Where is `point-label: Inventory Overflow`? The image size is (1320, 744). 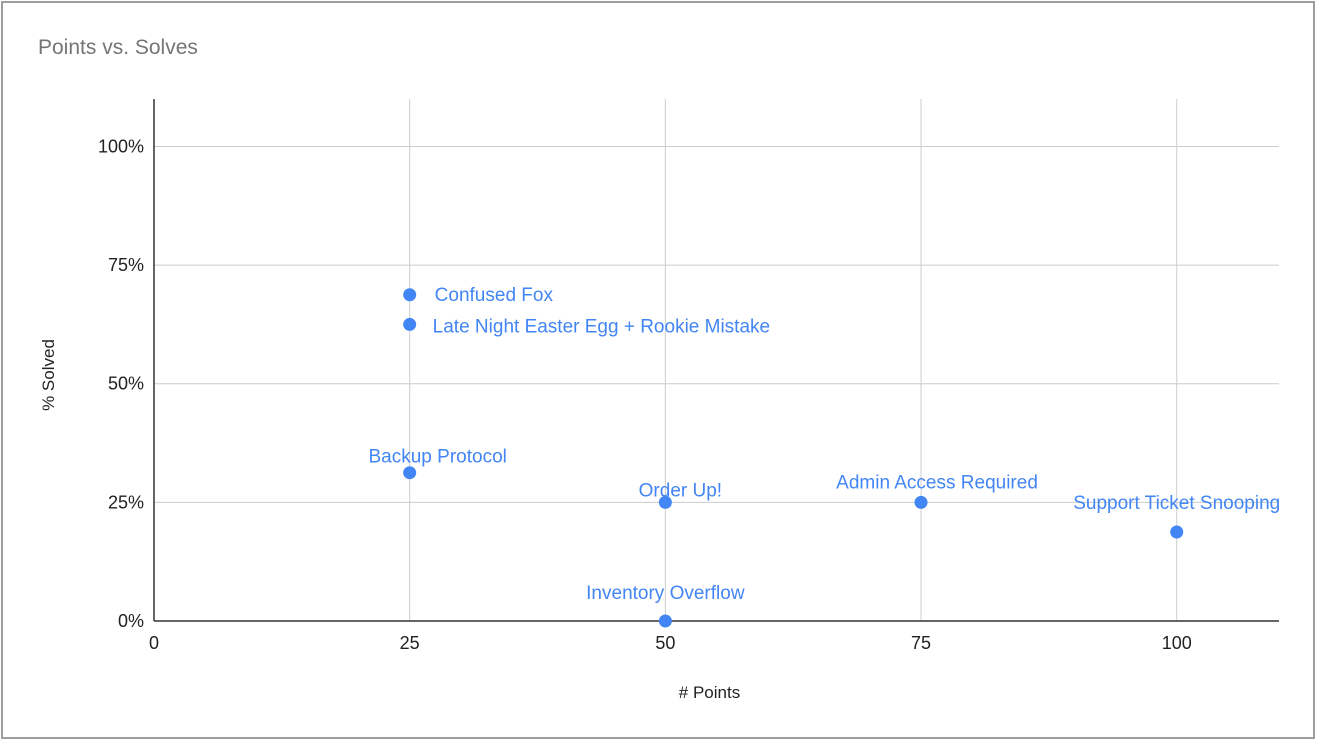
point-label: Inventory Overflow is located at coordinates (665, 593).